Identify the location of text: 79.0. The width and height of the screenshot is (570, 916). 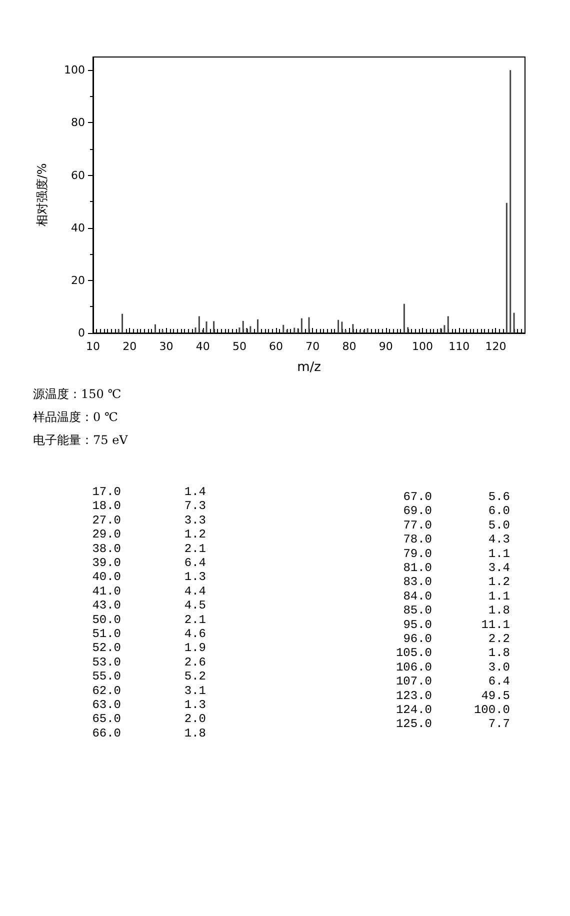
(417, 553).